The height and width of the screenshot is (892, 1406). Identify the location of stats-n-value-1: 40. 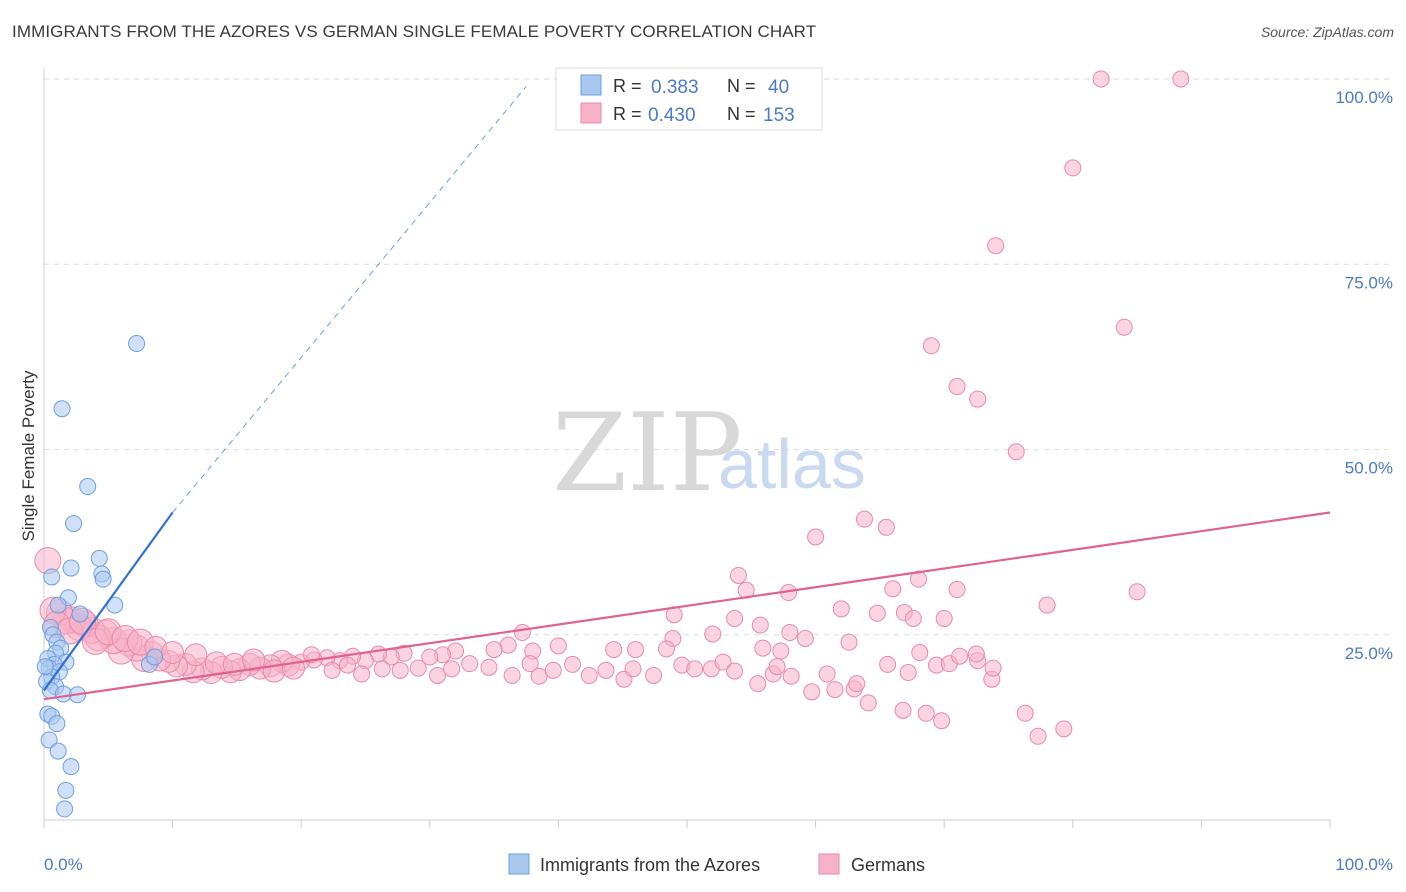
(778, 87).